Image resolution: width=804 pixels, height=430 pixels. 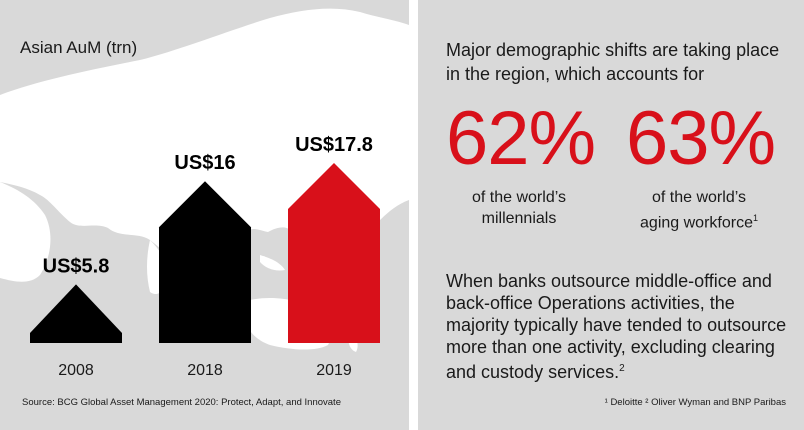 I want to click on stat-workforce-caption-line1: of the world’s, so click(x=699, y=197).